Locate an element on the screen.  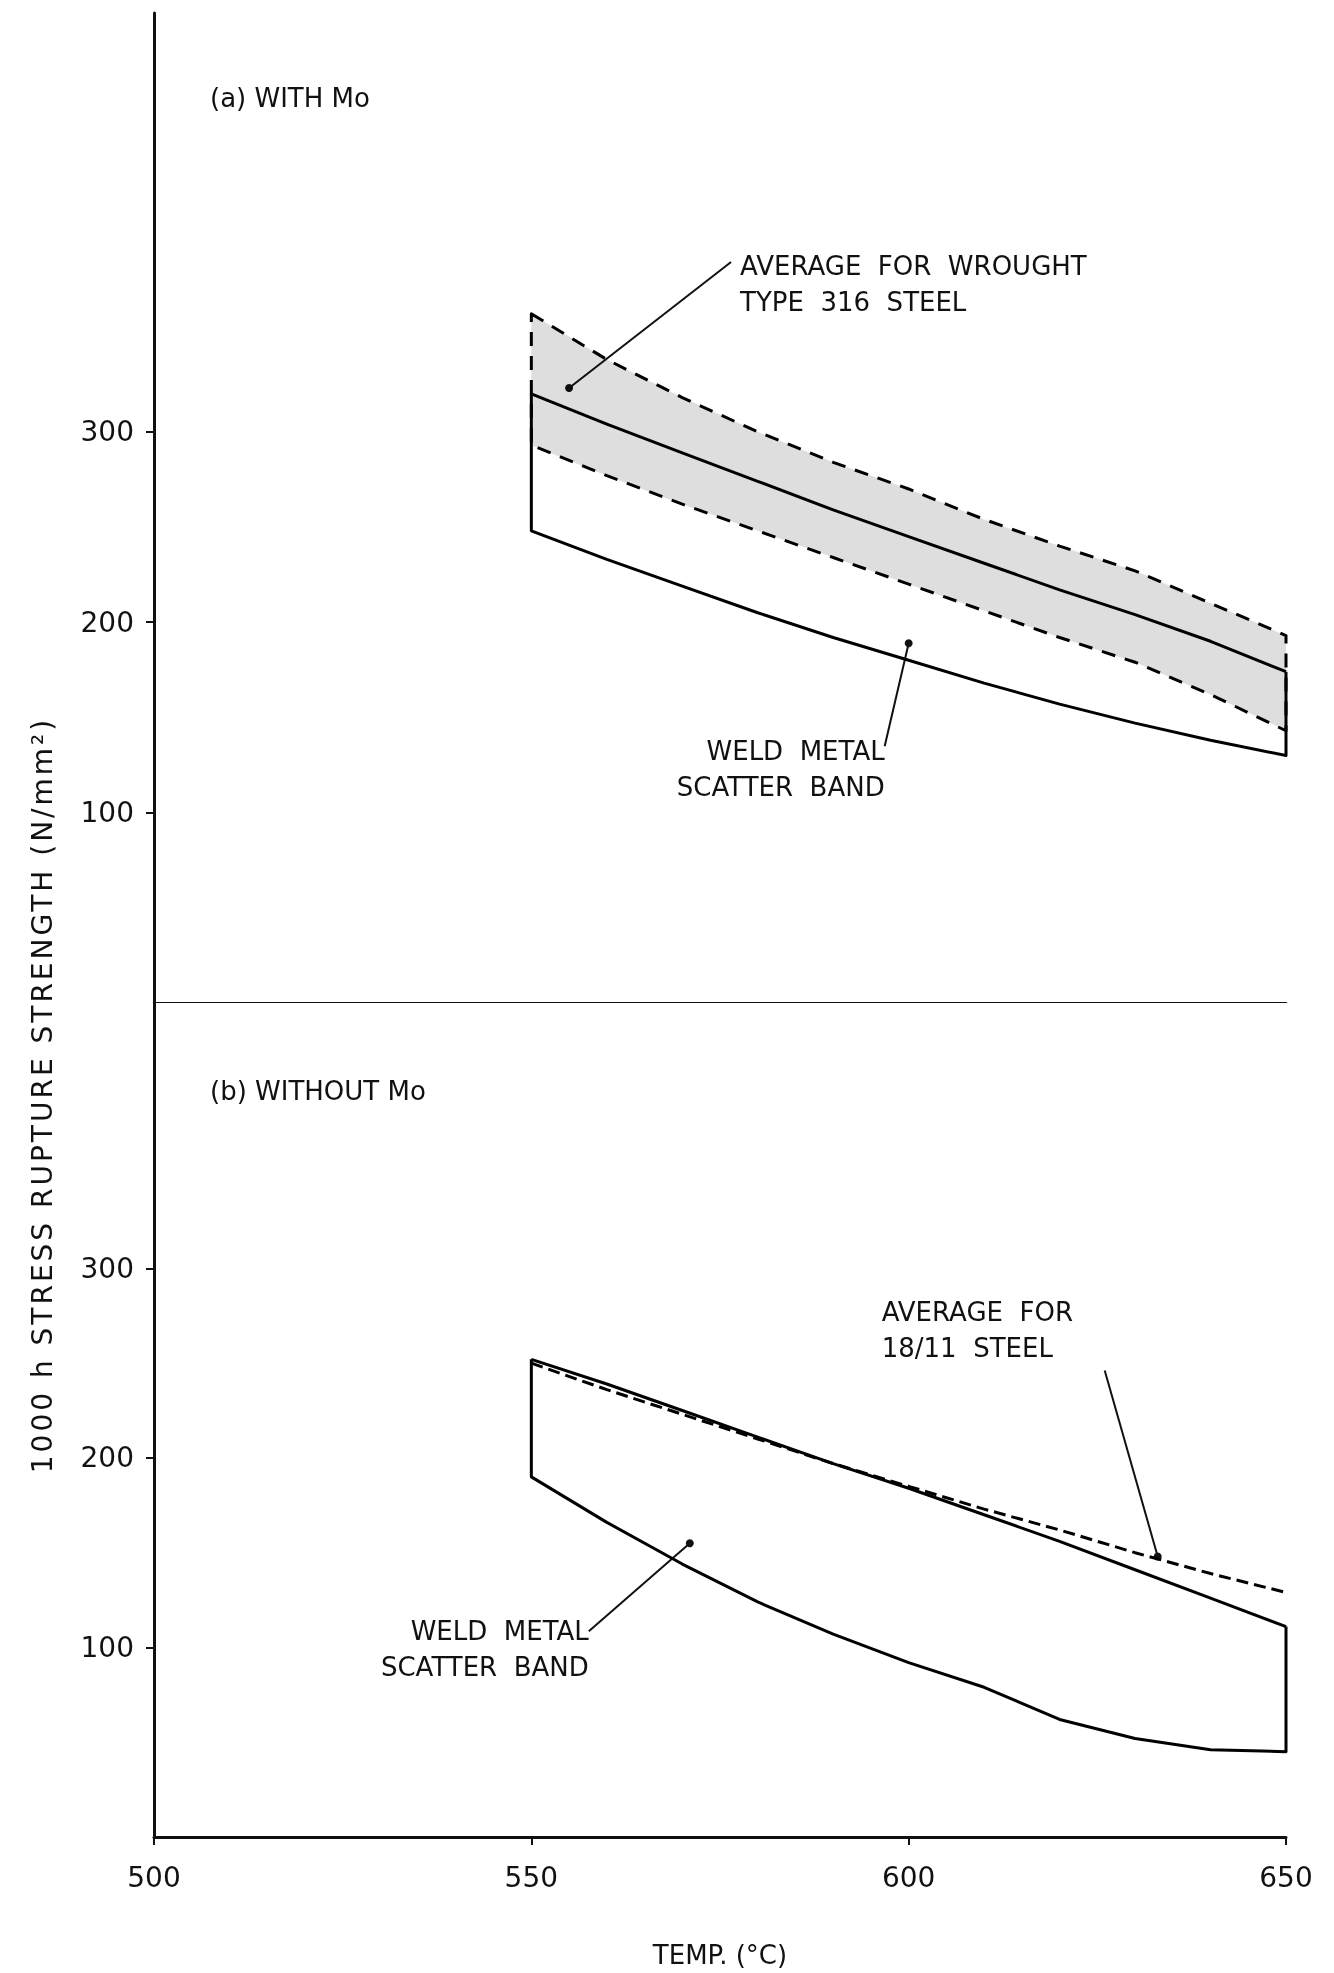
annotation: AVERAGE FOR 18/11 STEEL is located at coordinates (977, 1330).